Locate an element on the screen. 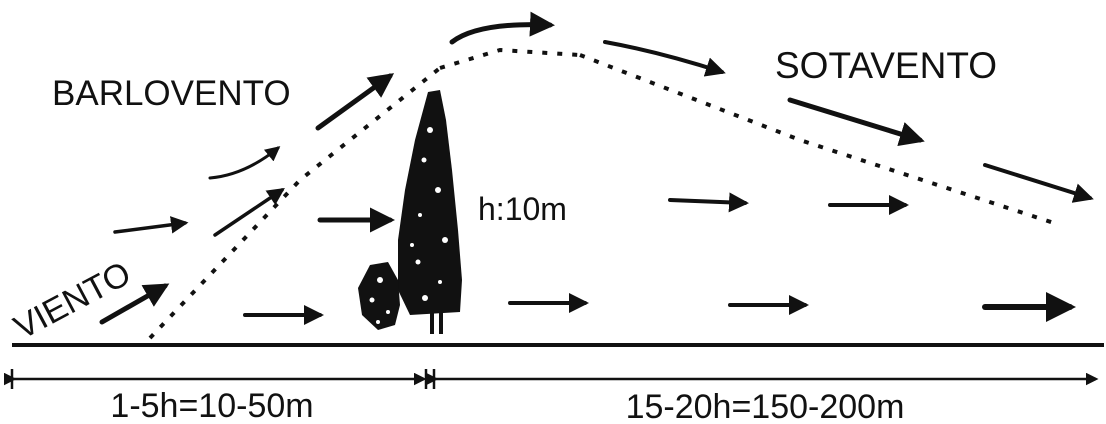  height-label: h:10m is located at coordinates (522, 209).